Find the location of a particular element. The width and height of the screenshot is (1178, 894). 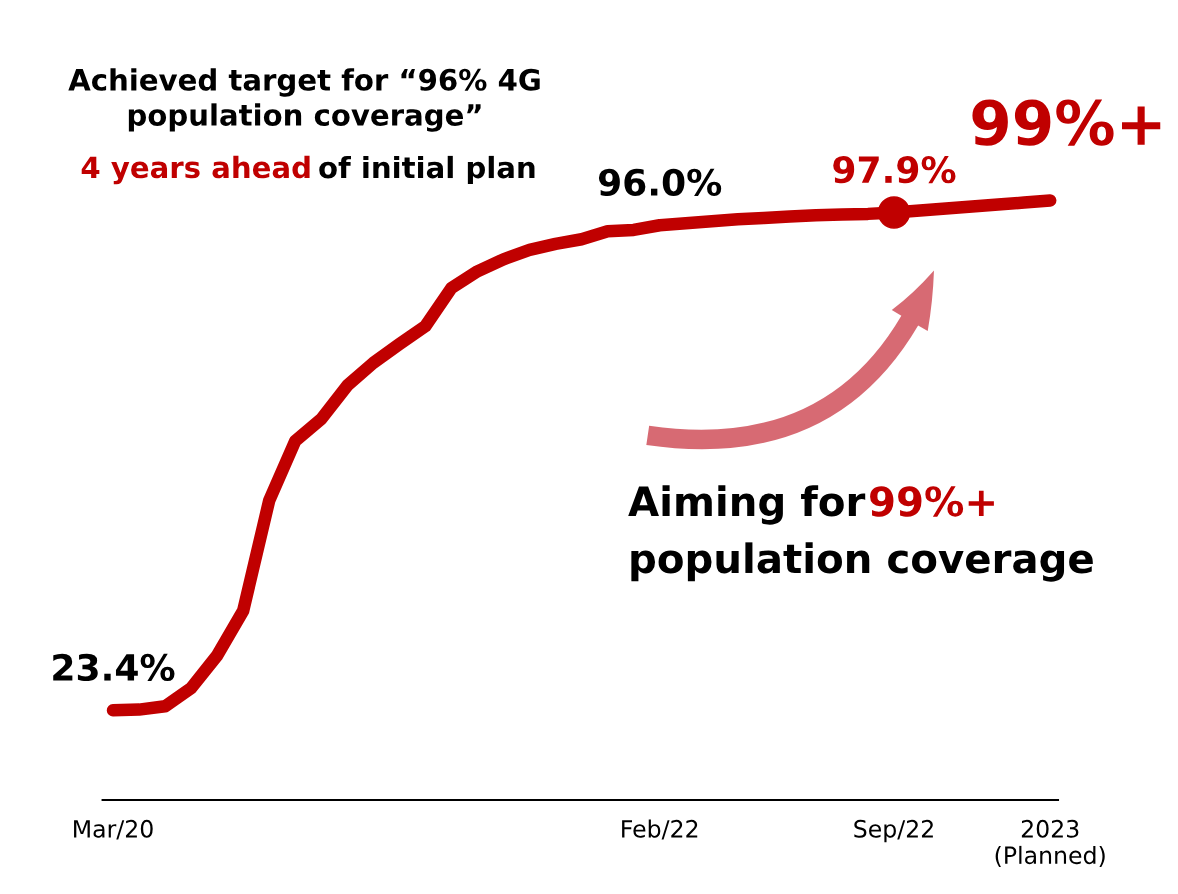

x-tick-label: Mar/20 is located at coordinates (113, 829).